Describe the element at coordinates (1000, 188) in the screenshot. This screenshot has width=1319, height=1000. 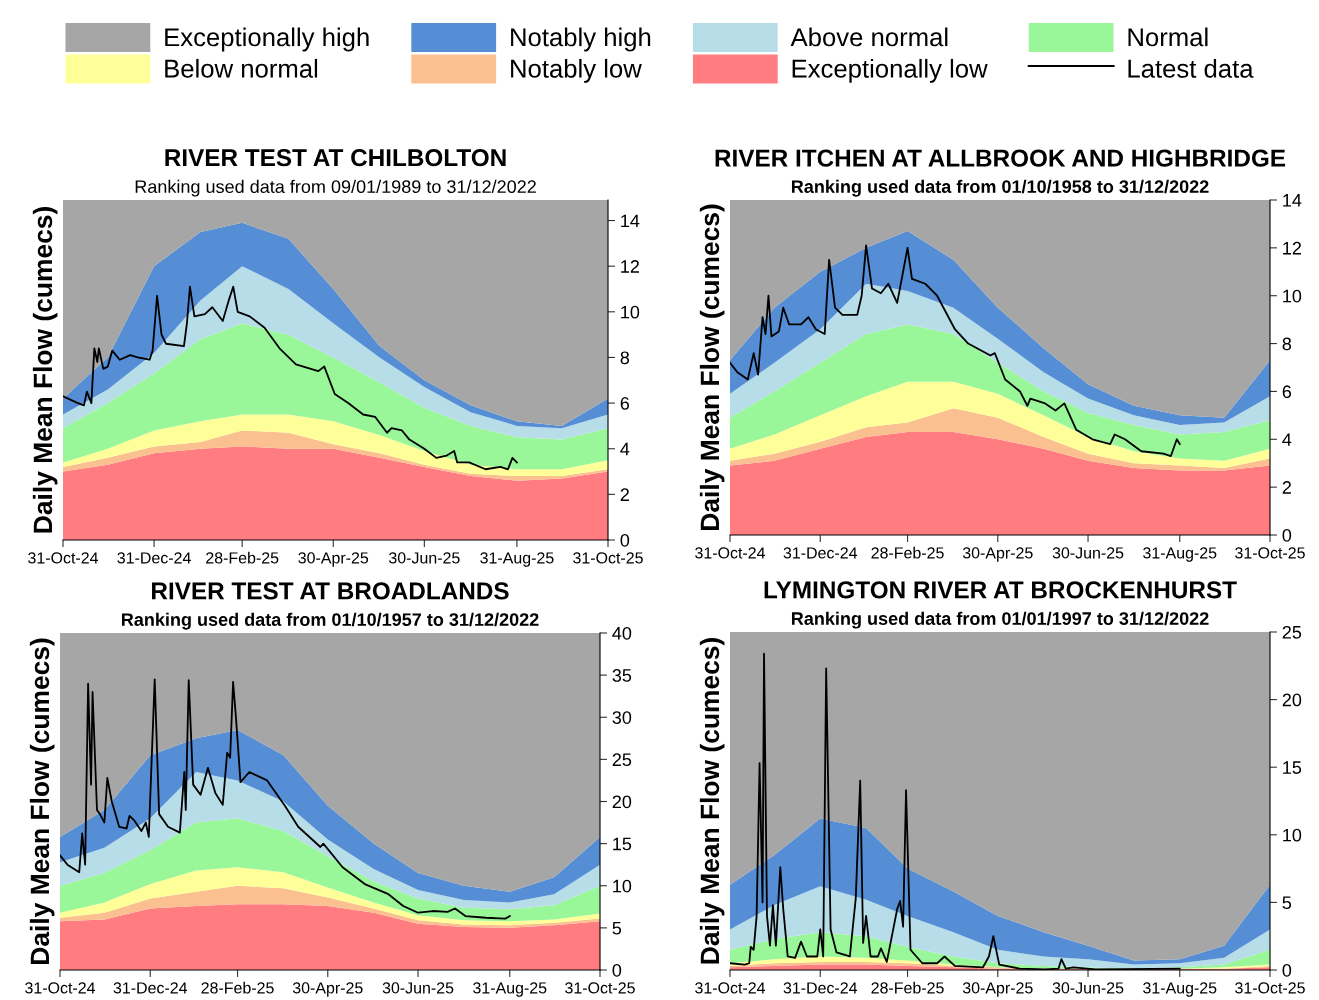
I see `chart-subtitle: Ranking used data from 01/10/1958 to 31/12/2022` at that location.